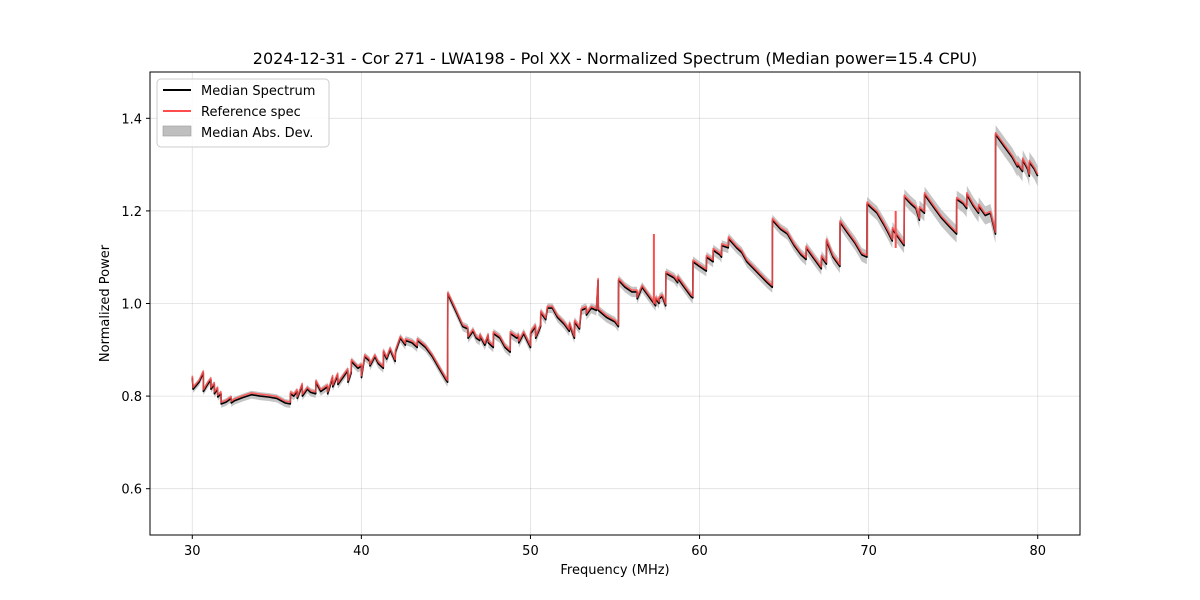  I want to click on legend-box, so click(243, 113).